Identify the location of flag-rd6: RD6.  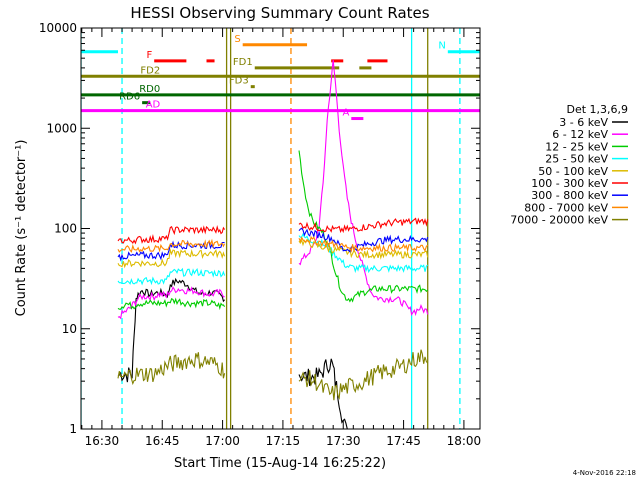
(135, 98).